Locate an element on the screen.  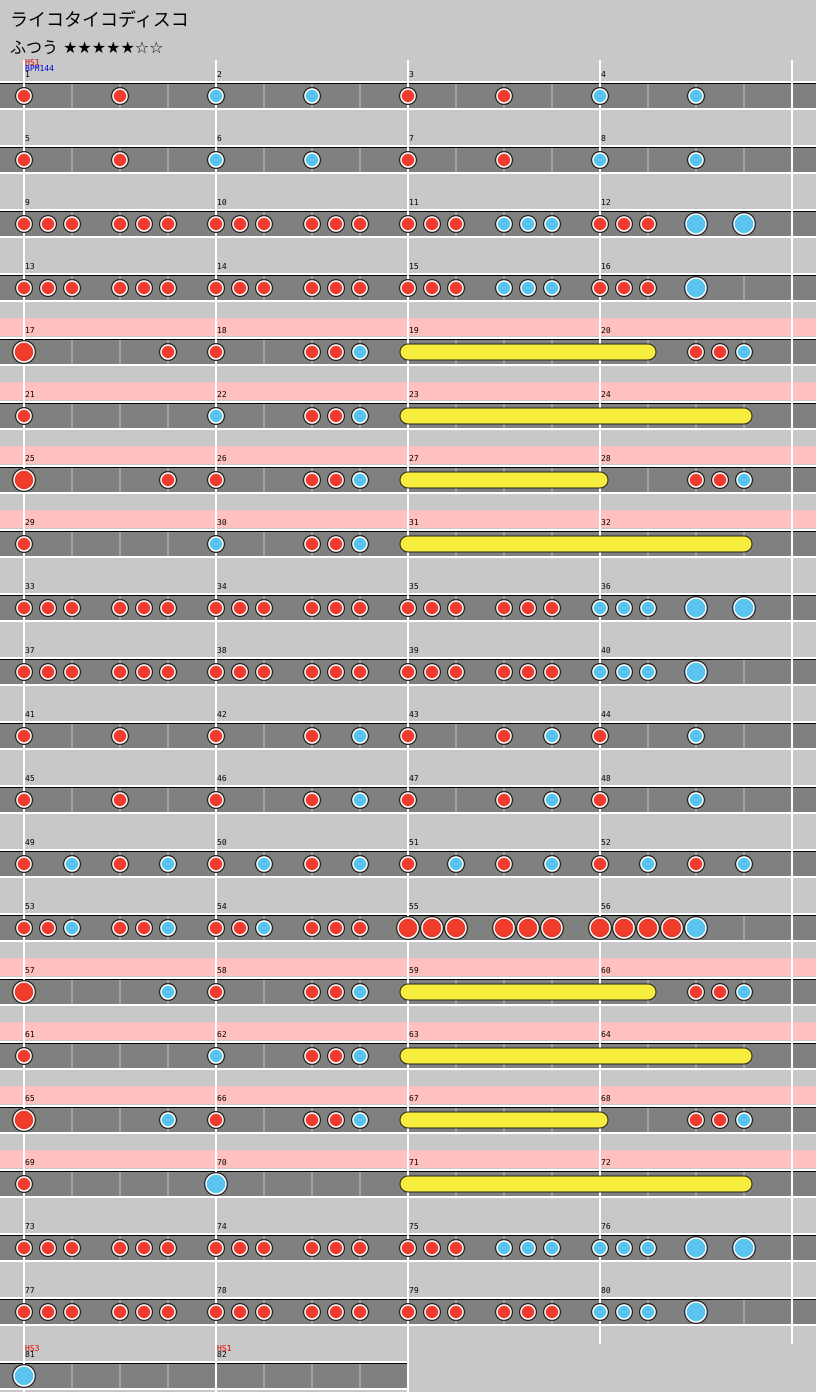
measure-number: 38 is located at coordinates (222, 650).